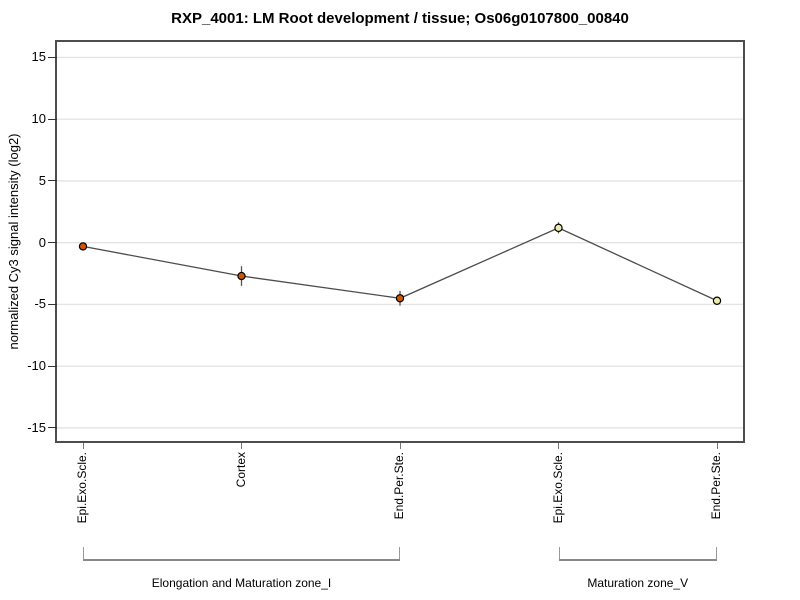 The width and height of the screenshot is (800, 600). Describe the element at coordinates (240, 470) in the screenshot. I see `x-tick-label: Cortex` at that location.